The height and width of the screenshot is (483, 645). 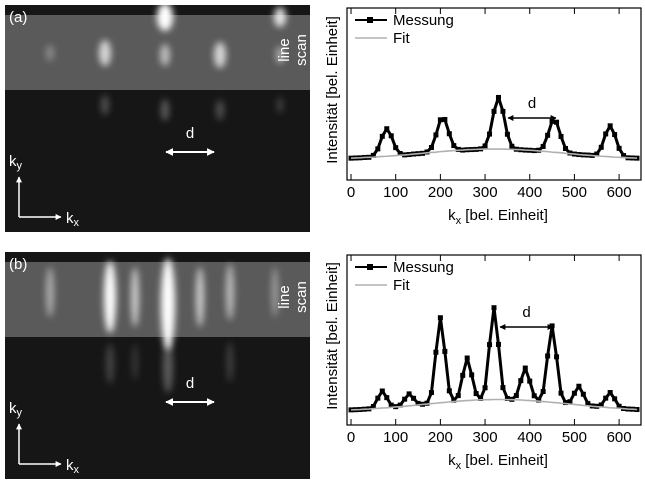 I want to click on legend-label: Fit, so click(x=401, y=285).